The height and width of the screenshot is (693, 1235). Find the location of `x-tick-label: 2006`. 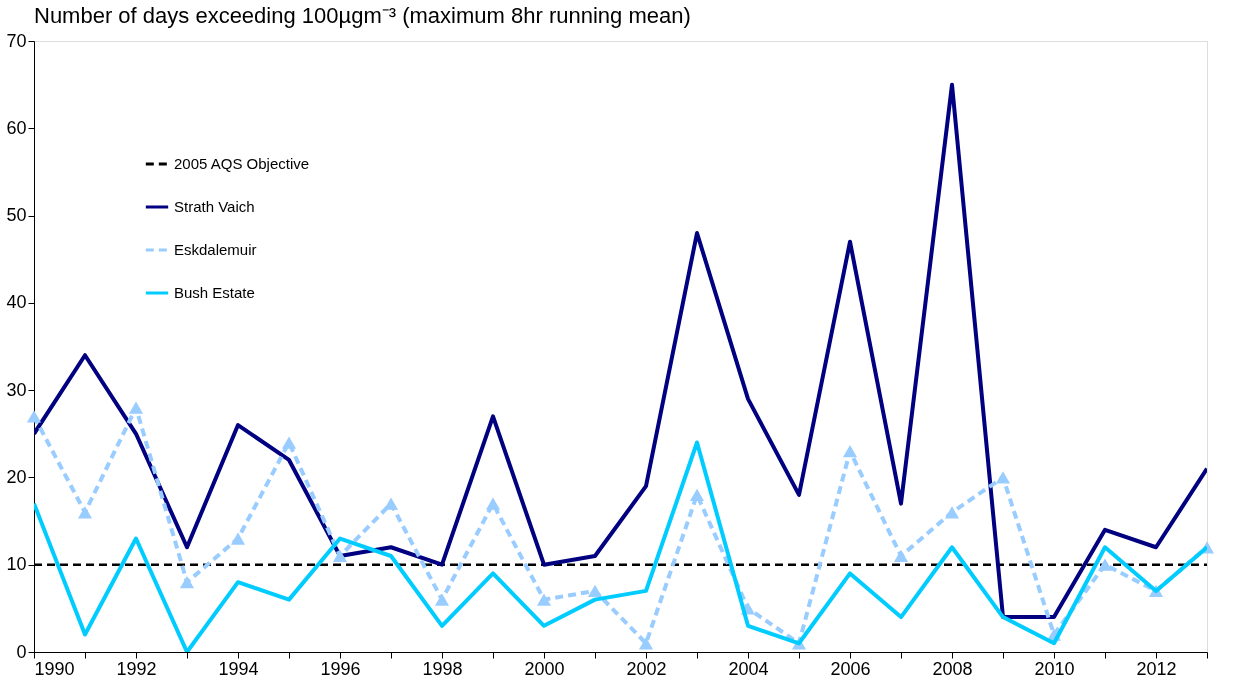

x-tick-label: 2006 is located at coordinates (850, 668).